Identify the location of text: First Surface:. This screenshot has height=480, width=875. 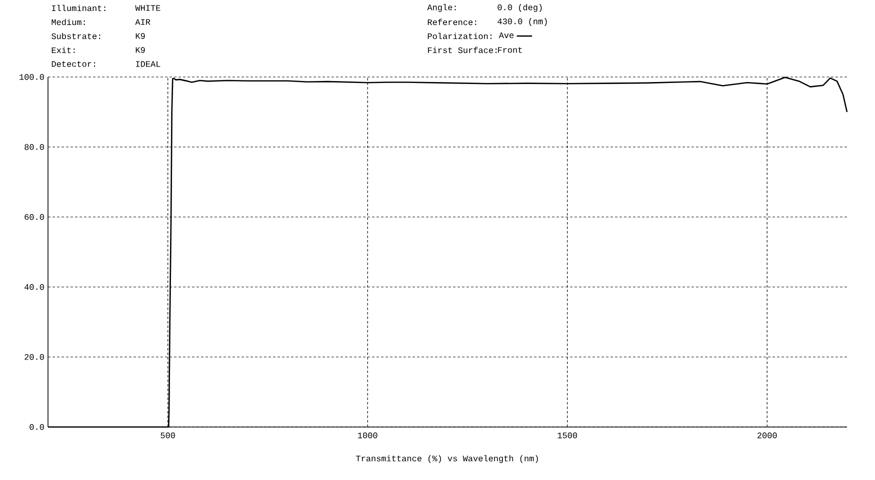
(462, 50).